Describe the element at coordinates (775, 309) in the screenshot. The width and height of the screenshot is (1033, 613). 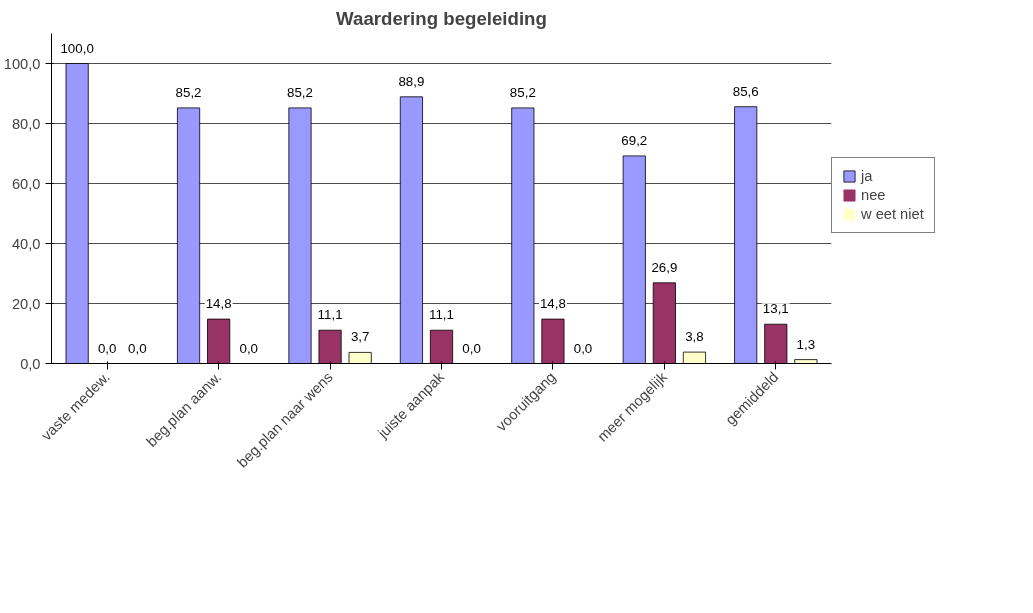
I see `data-label: 13,1` at that location.